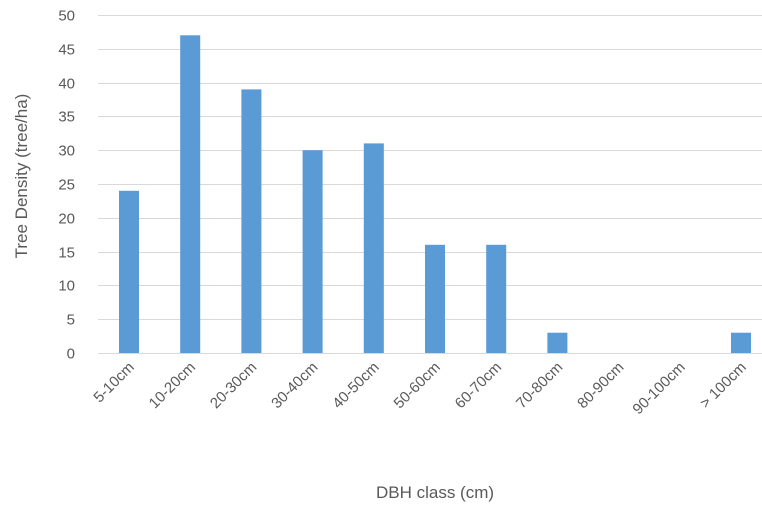 The width and height of the screenshot is (762, 506). Describe the element at coordinates (66, 117) in the screenshot. I see `y-tick-label: 35` at that location.